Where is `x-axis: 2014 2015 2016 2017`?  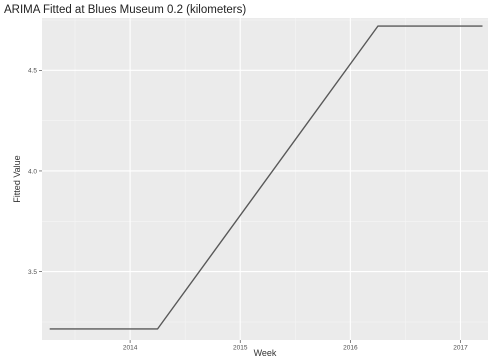
x-axis: 2014 2015 2016 2017 is located at coordinates (295, 346).